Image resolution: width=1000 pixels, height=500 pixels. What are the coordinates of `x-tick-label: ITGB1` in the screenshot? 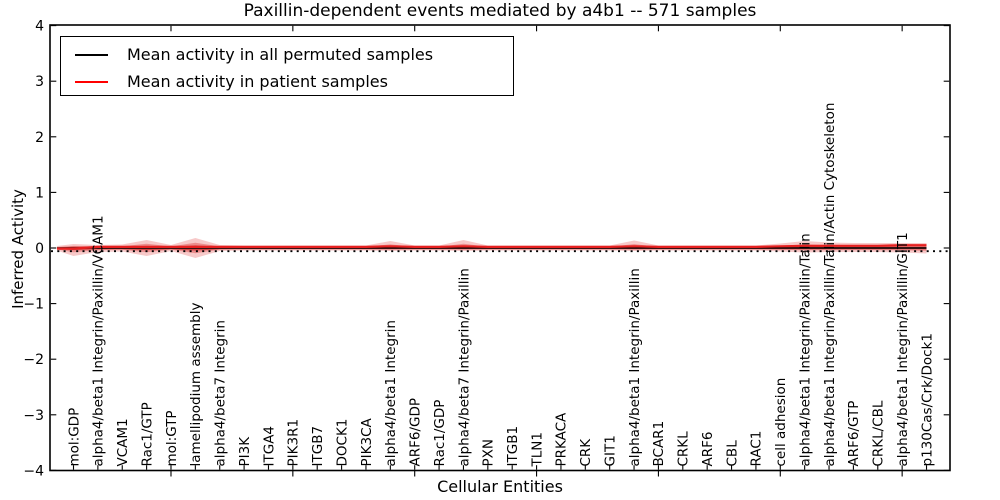 It's located at (513, 446).